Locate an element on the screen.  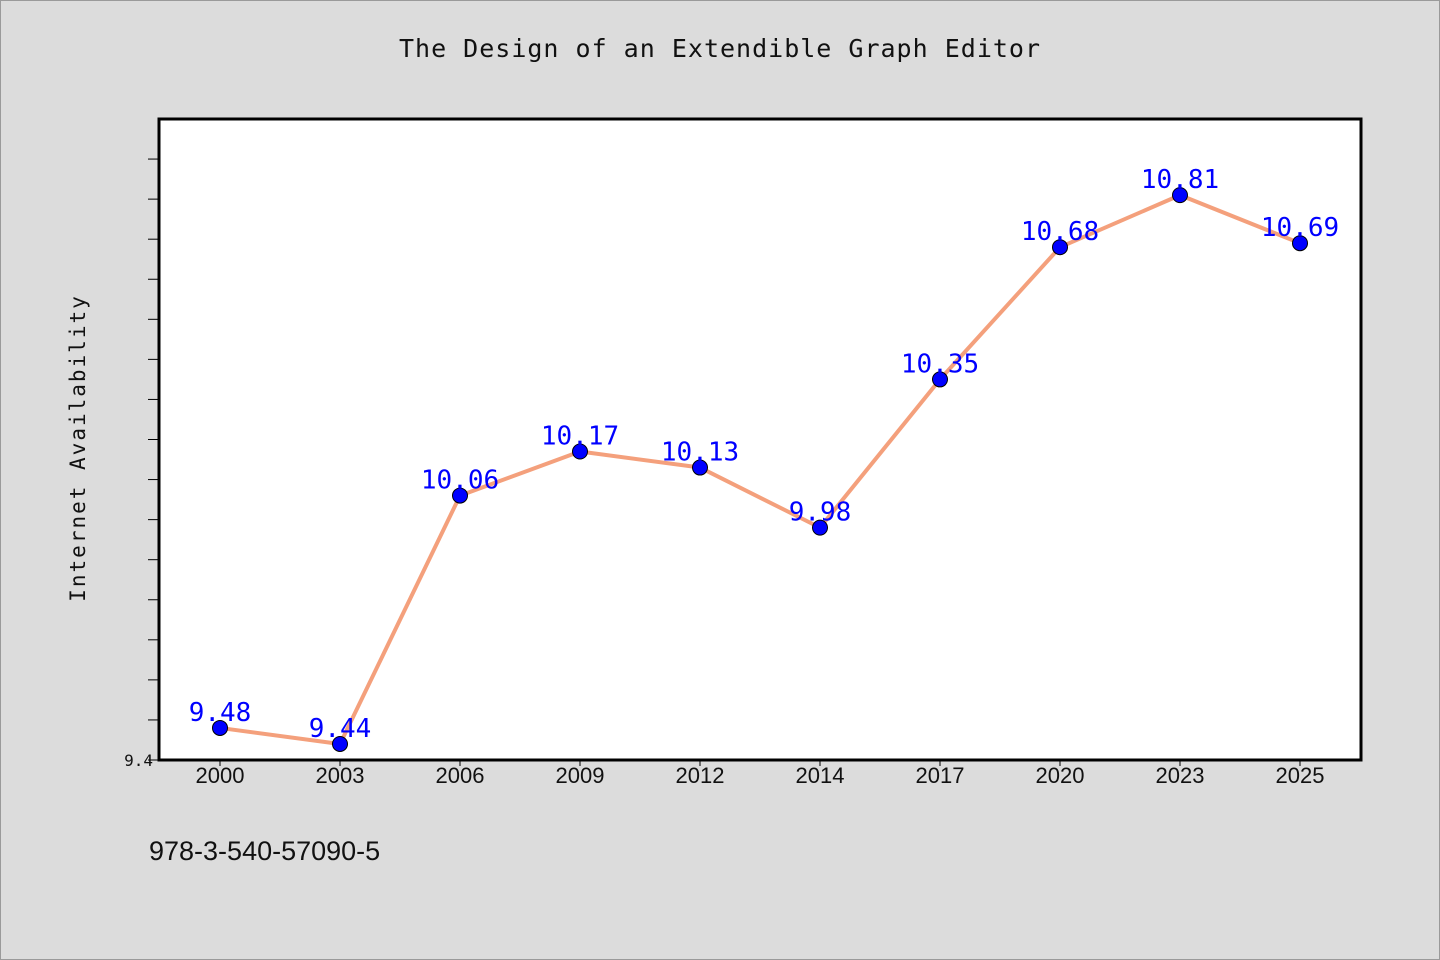
data-point-2003 is located at coordinates (340, 743).